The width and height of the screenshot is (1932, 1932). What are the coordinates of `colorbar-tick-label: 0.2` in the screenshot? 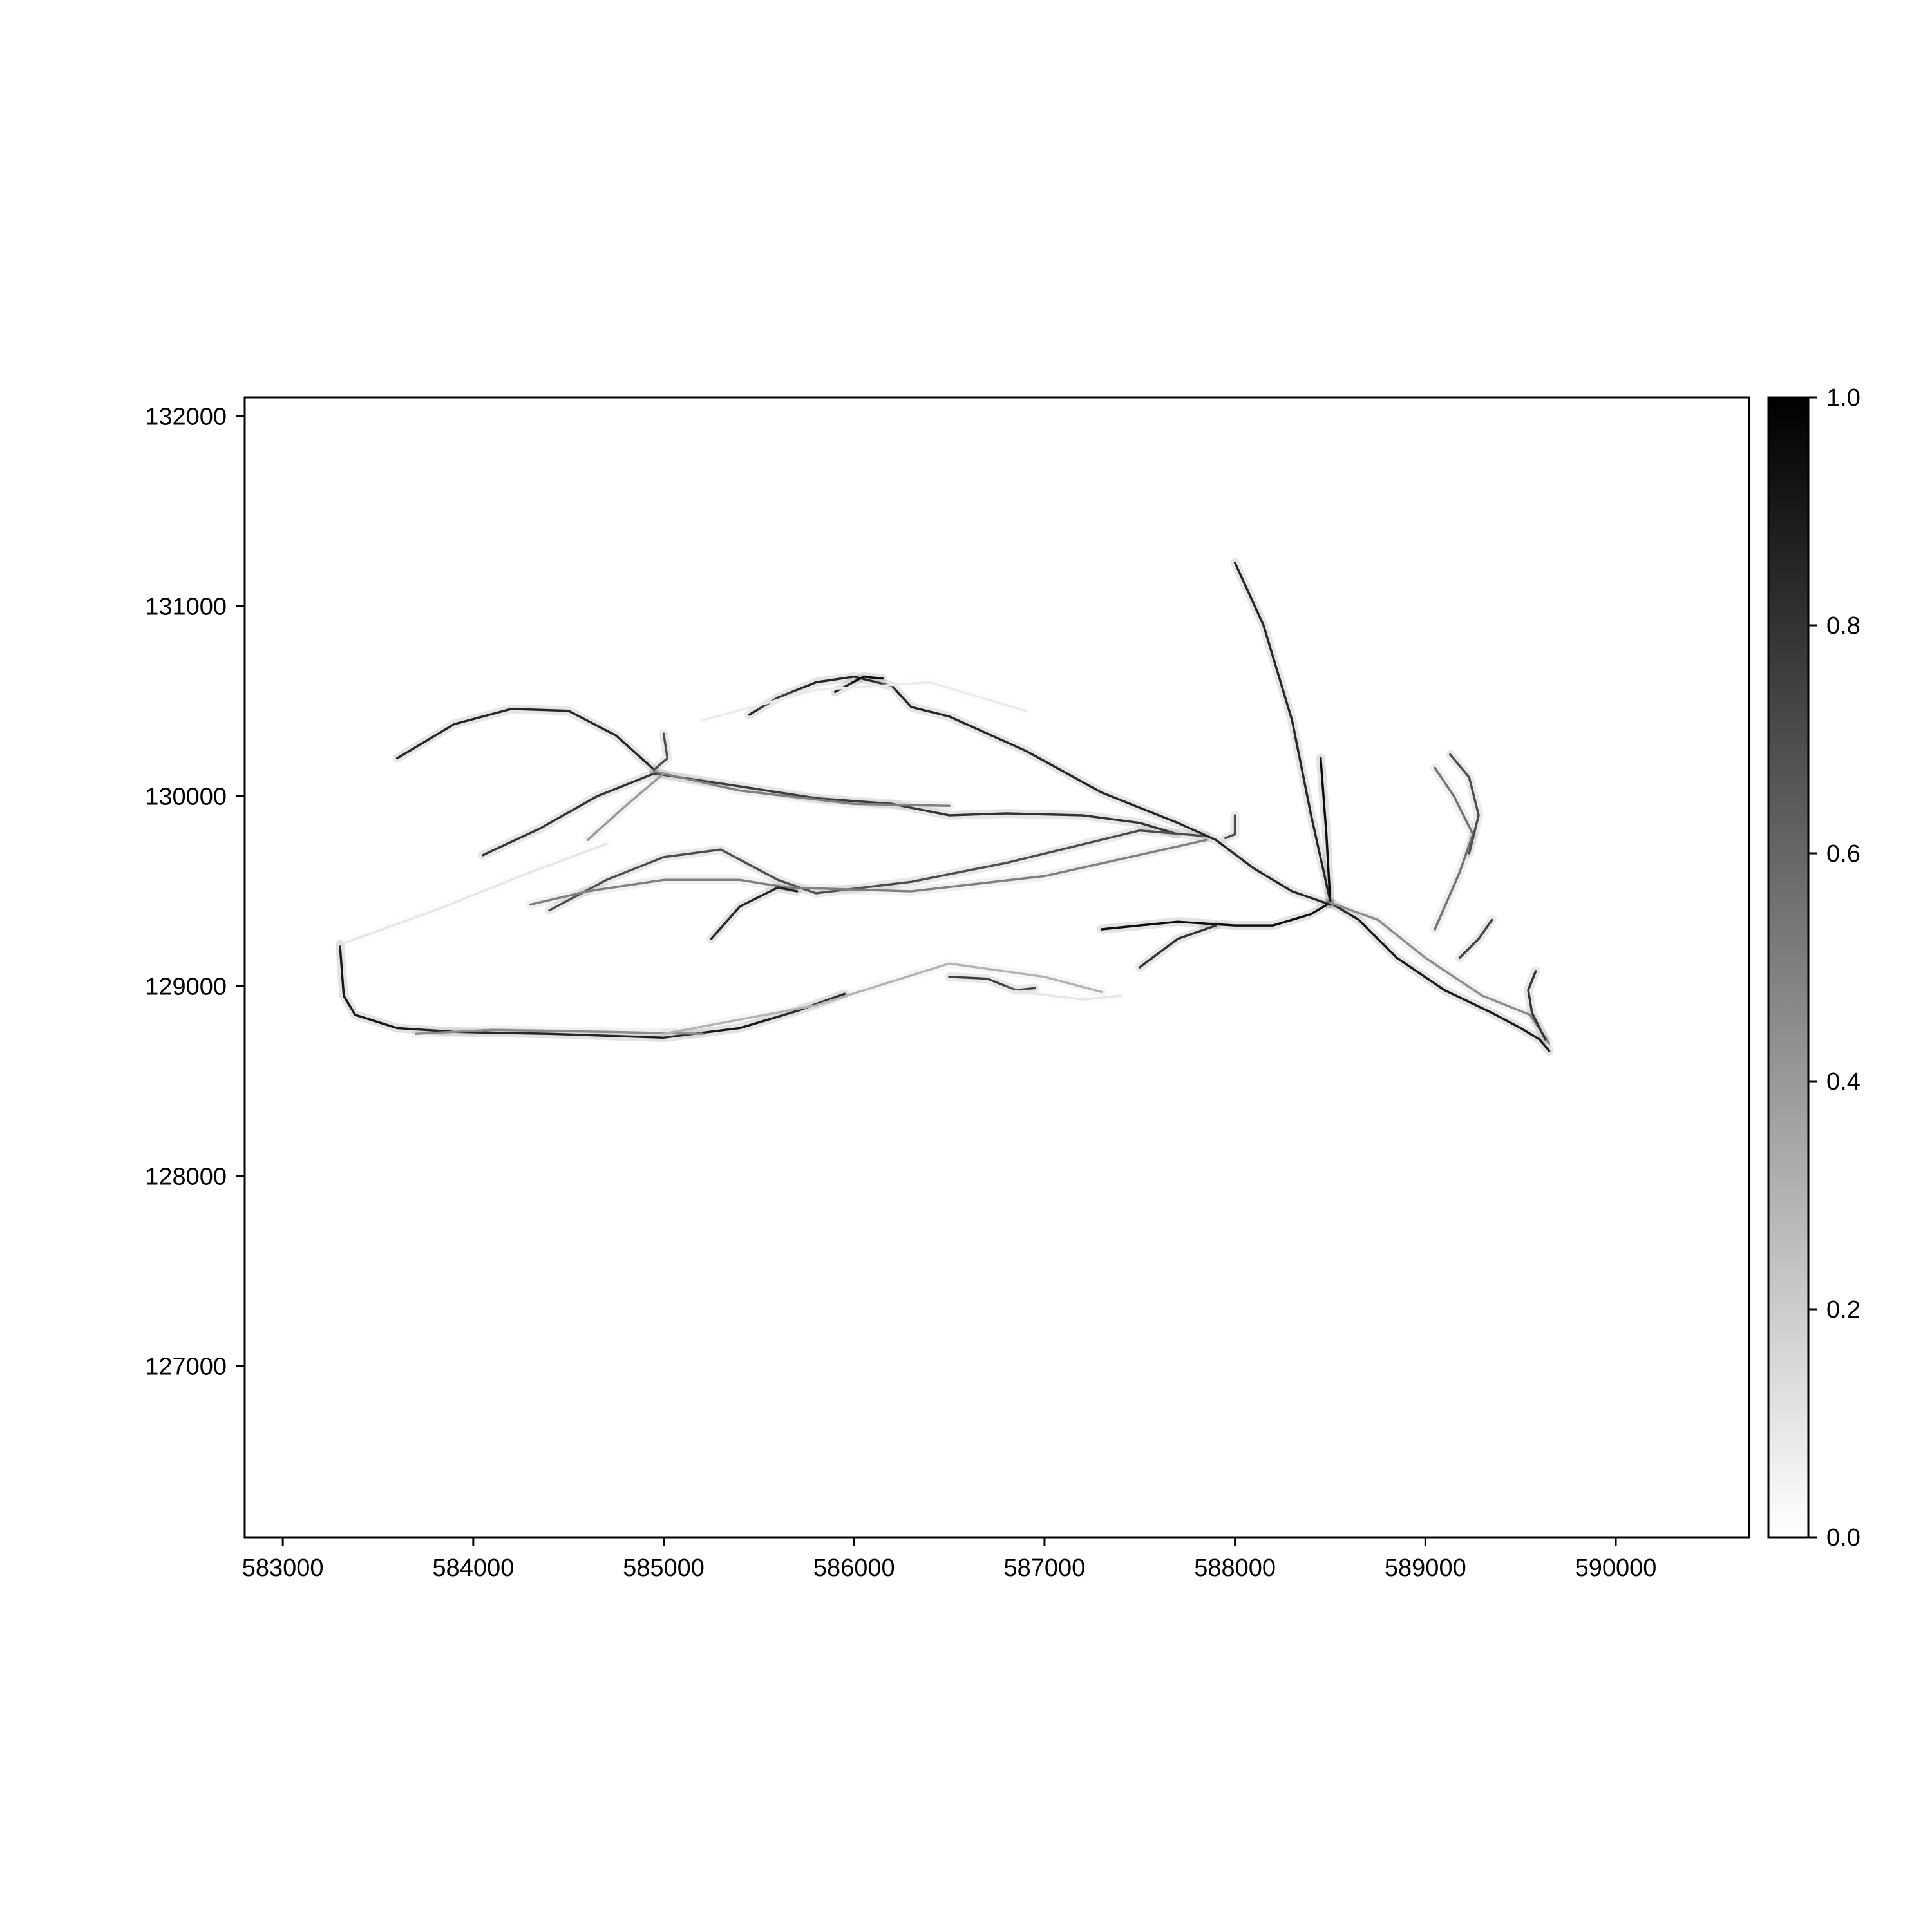 It's located at (1843, 1309).